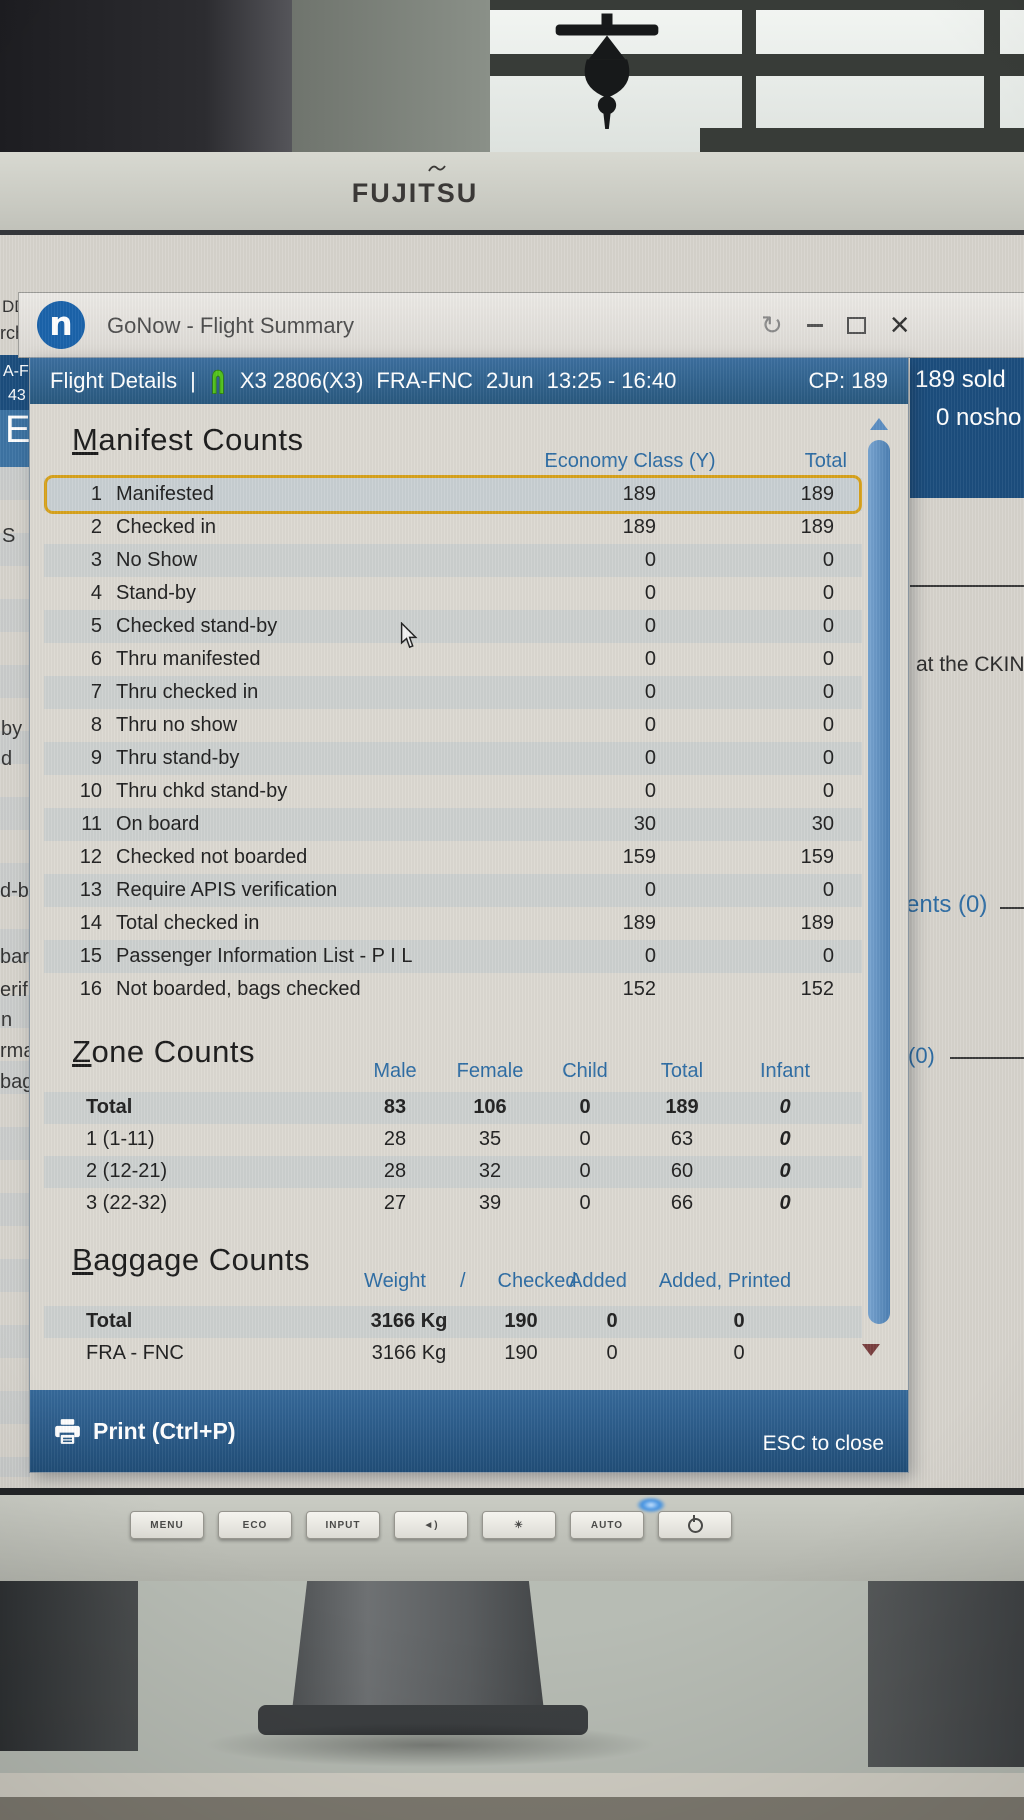  I want to click on row-label: Thru chkd stand-by, so click(202, 791).